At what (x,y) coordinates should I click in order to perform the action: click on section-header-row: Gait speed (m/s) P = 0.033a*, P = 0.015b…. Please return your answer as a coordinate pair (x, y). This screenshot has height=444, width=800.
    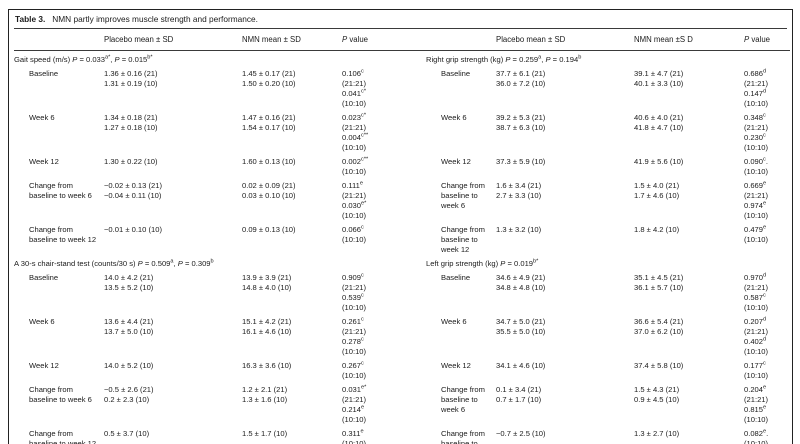
    Looking at the image, I should click on (402, 57).